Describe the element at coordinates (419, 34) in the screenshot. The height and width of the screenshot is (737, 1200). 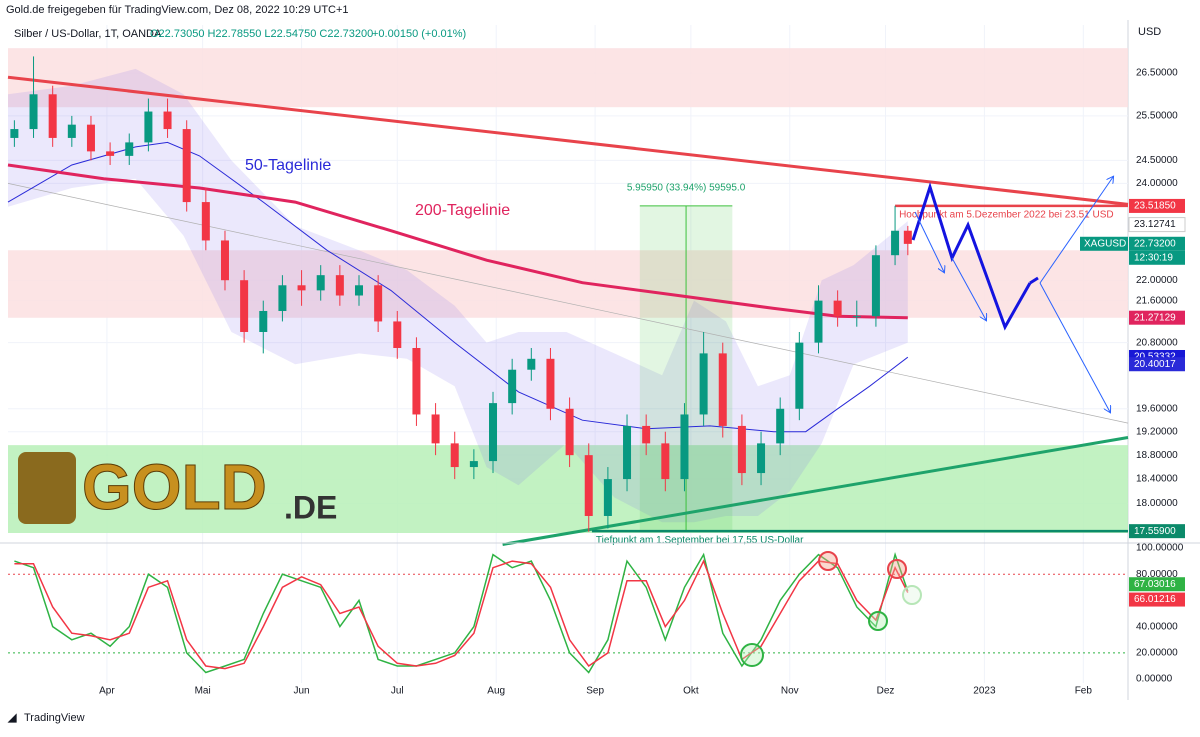
I see `change: +0.00150 (+0.01%)` at that location.